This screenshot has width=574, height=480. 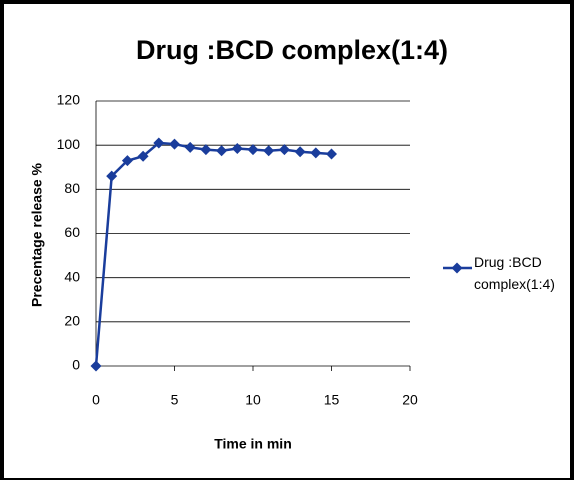 What do you see at coordinates (69, 100) in the screenshot?
I see `y-tick-label: 120` at bounding box center [69, 100].